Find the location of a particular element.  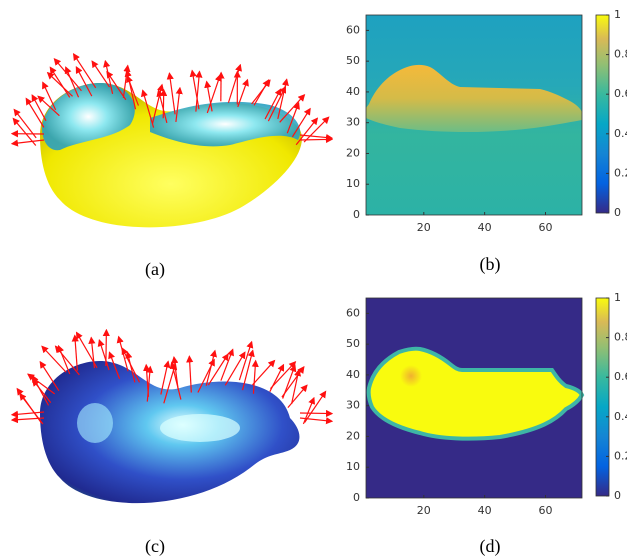

y-tick-label: 20 is located at coordinates (353, 435).